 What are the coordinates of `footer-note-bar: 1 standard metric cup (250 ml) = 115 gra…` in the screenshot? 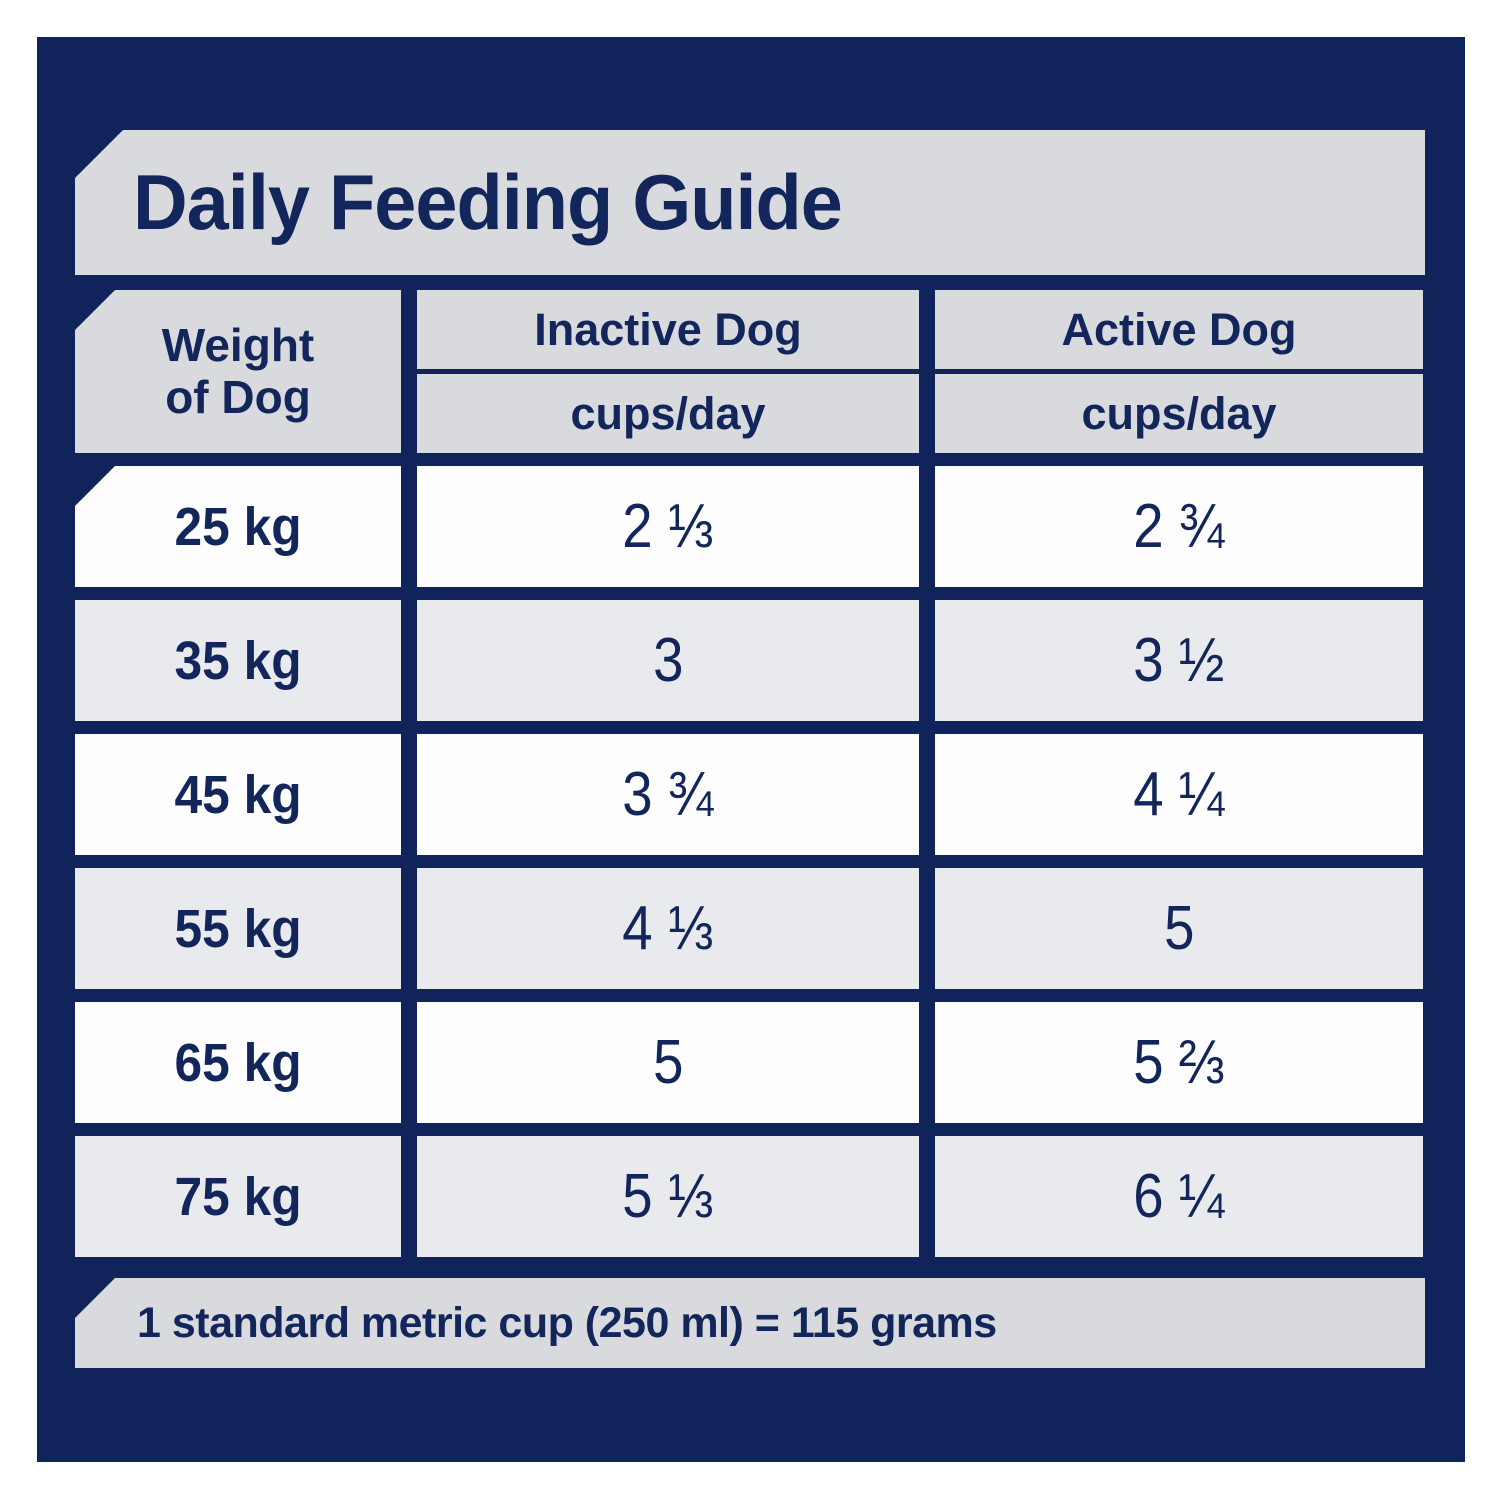 It's located at (750, 1323).